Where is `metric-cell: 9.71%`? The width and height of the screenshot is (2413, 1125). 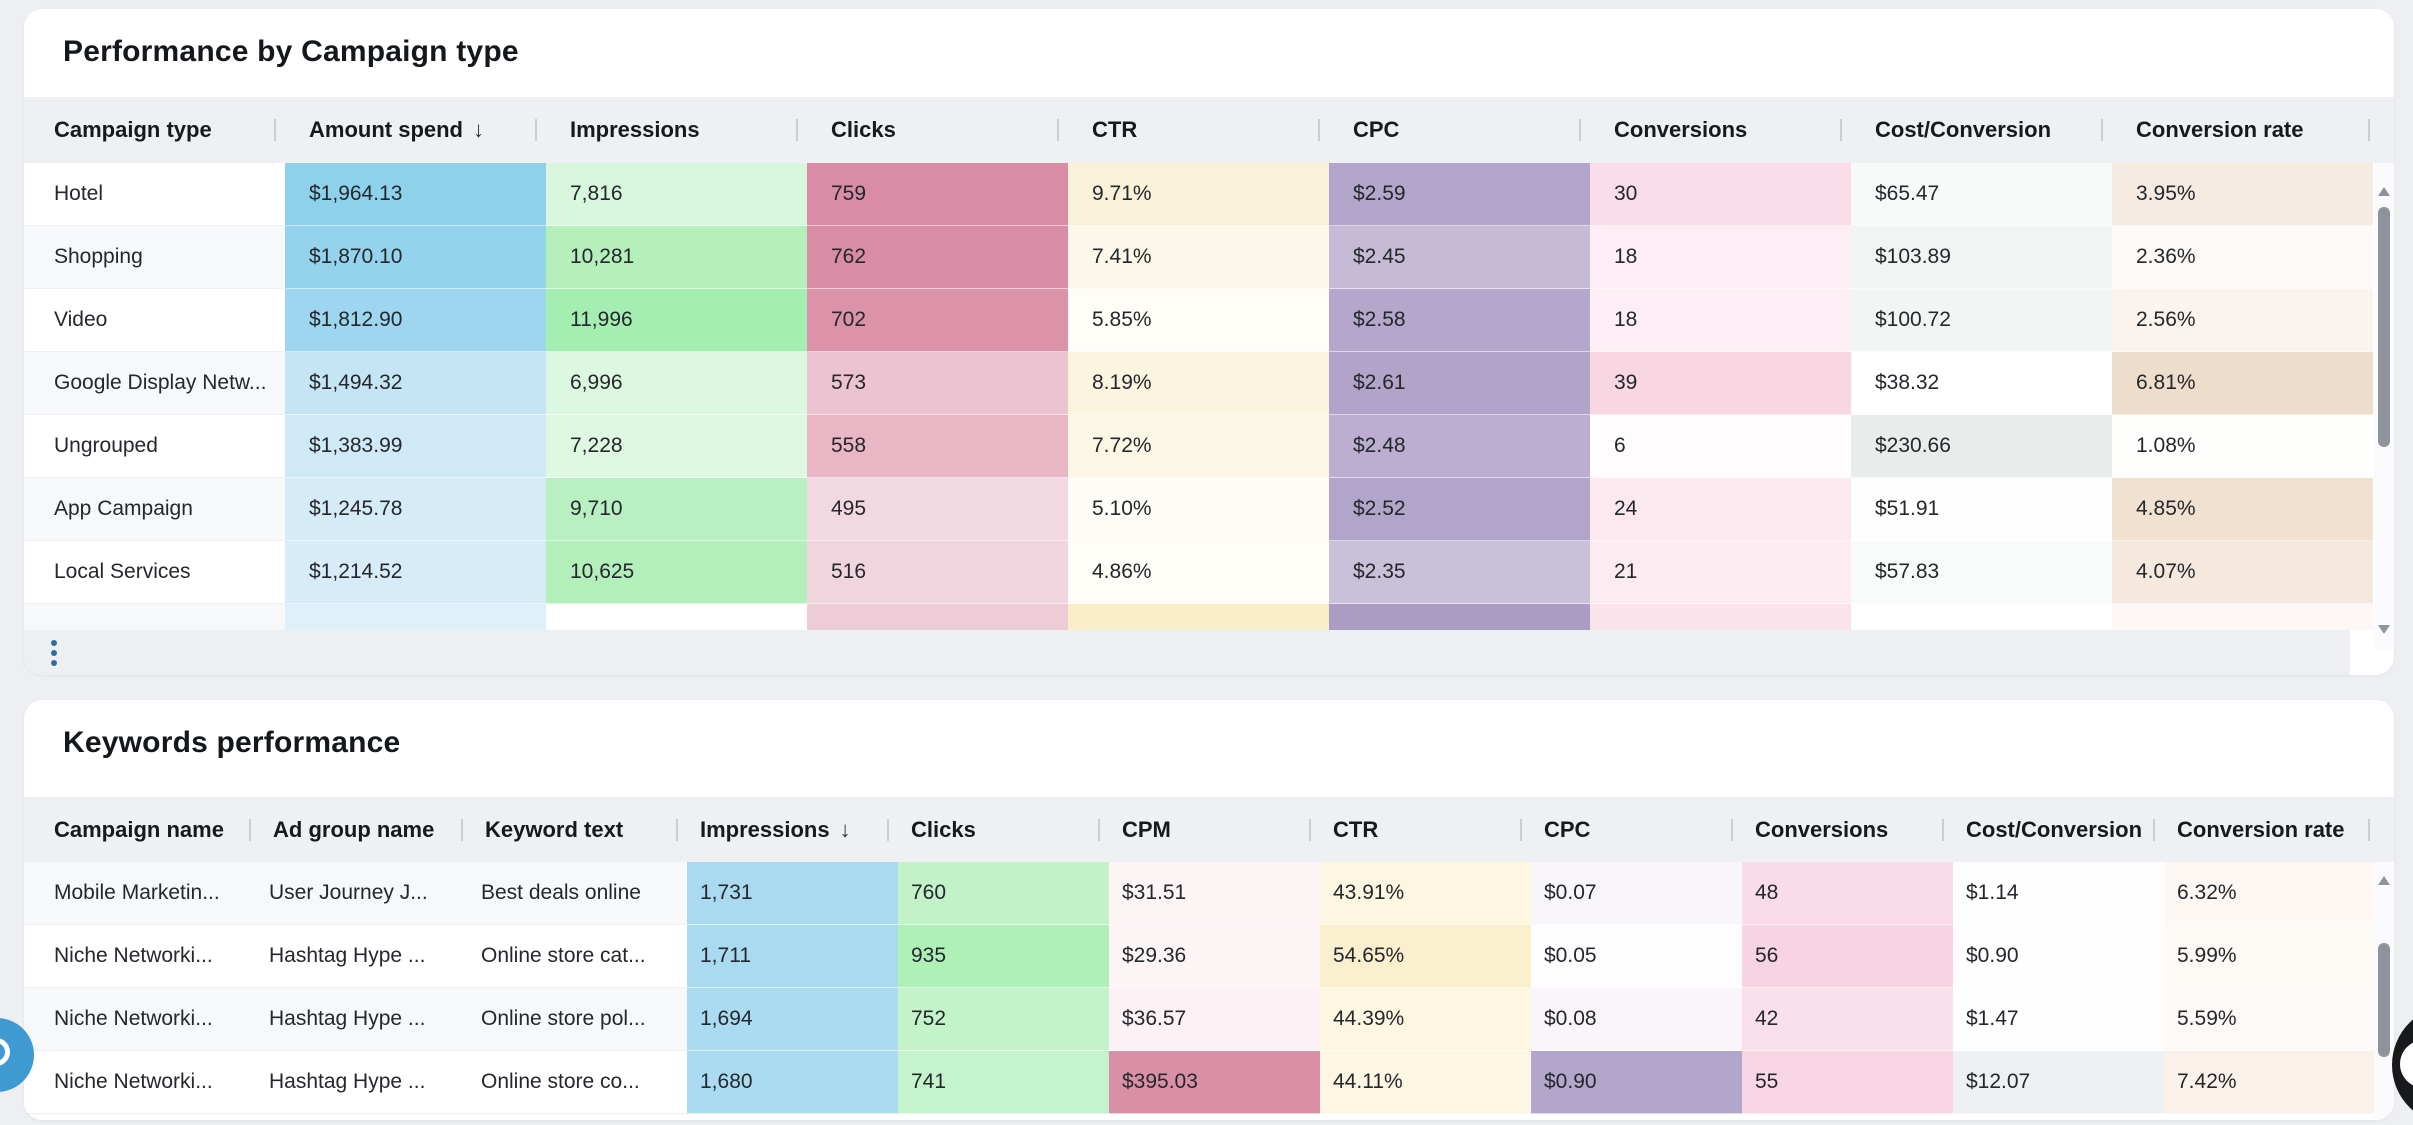 metric-cell: 9.71% is located at coordinates (1198, 194).